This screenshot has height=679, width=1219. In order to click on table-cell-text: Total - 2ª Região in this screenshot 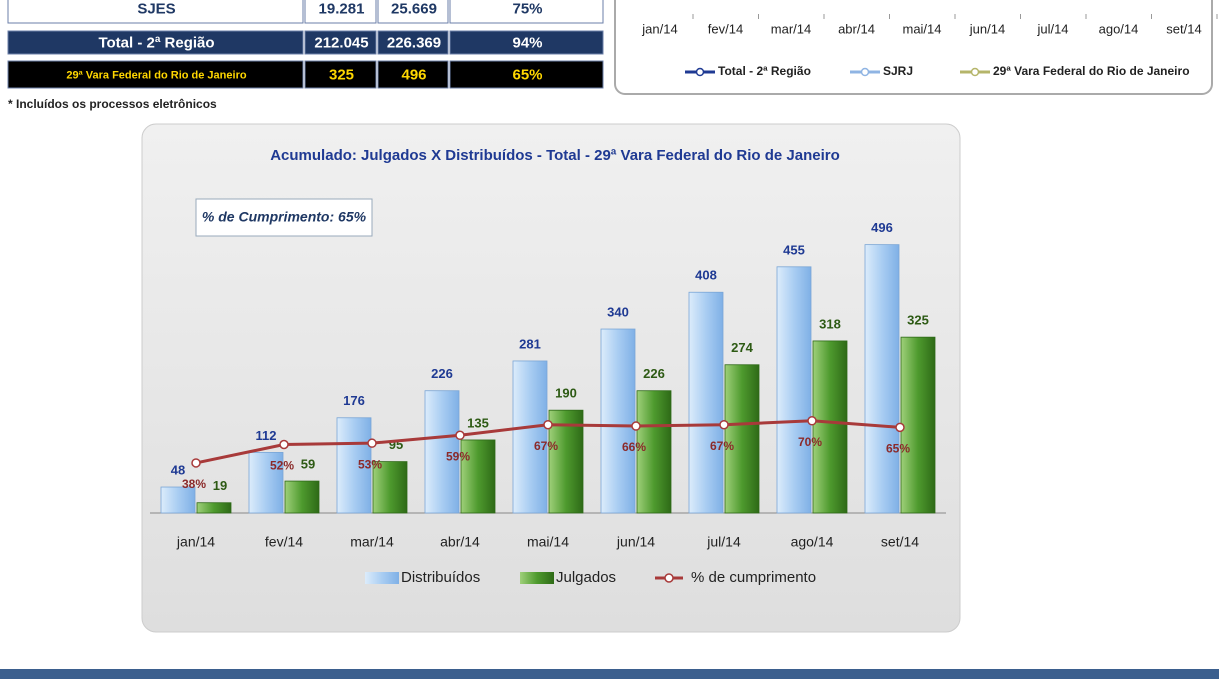, I will do `click(156, 42)`.